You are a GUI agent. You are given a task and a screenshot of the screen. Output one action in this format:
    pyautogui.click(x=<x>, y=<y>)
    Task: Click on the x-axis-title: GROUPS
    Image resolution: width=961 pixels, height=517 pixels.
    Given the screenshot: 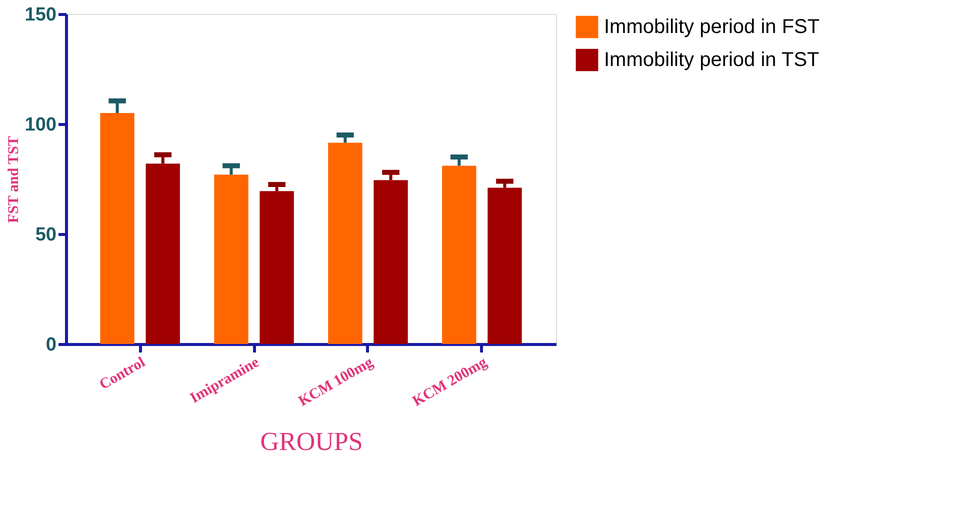 What is the action you would take?
    pyautogui.click(x=311, y=441)
    